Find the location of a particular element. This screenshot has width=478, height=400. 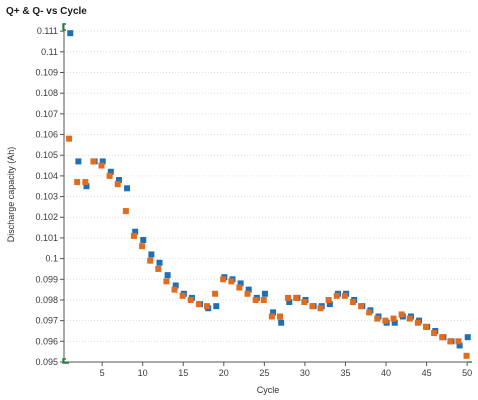

y-tick-label: 0.104 is located at coordinates (46, 176).